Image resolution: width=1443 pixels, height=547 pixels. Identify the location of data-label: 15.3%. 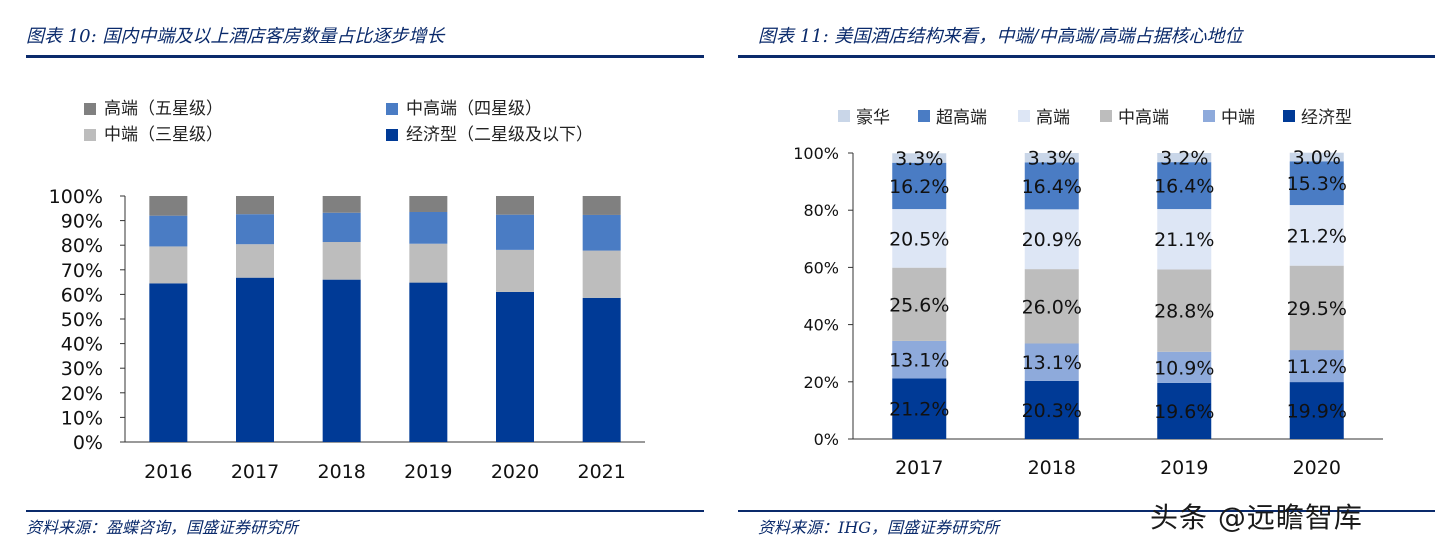
(1317, 184).